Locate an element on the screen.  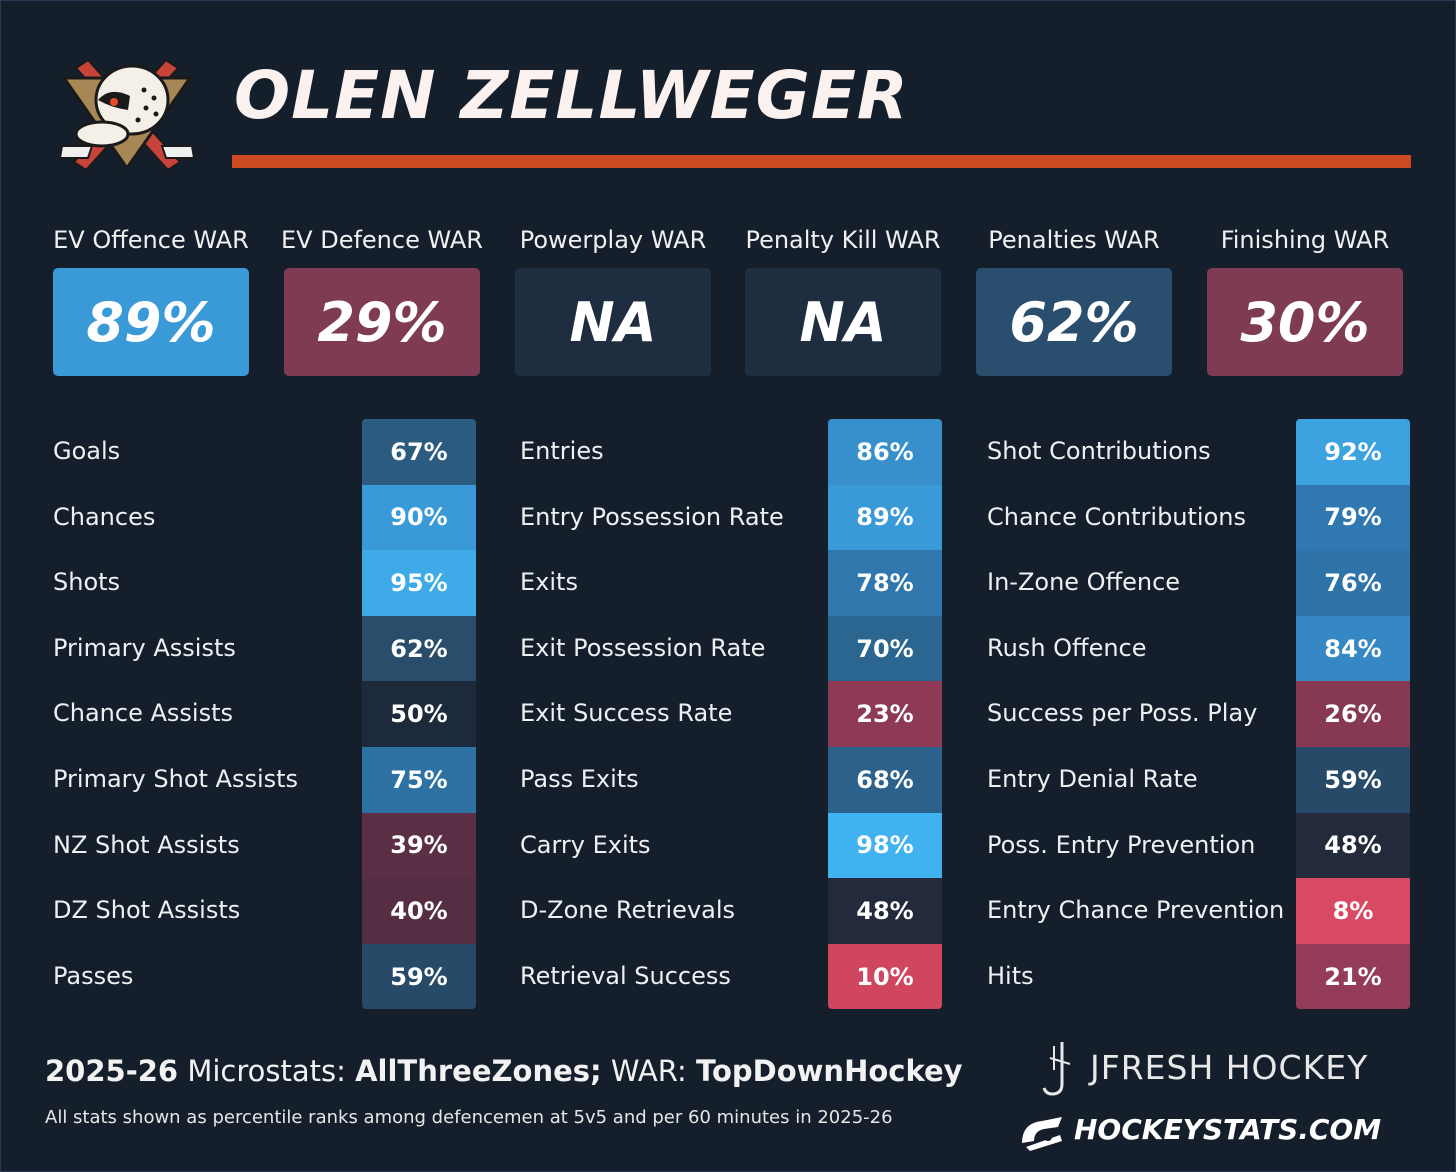
stat-percentile-cell: 40% is located at coordinates (419, 911).